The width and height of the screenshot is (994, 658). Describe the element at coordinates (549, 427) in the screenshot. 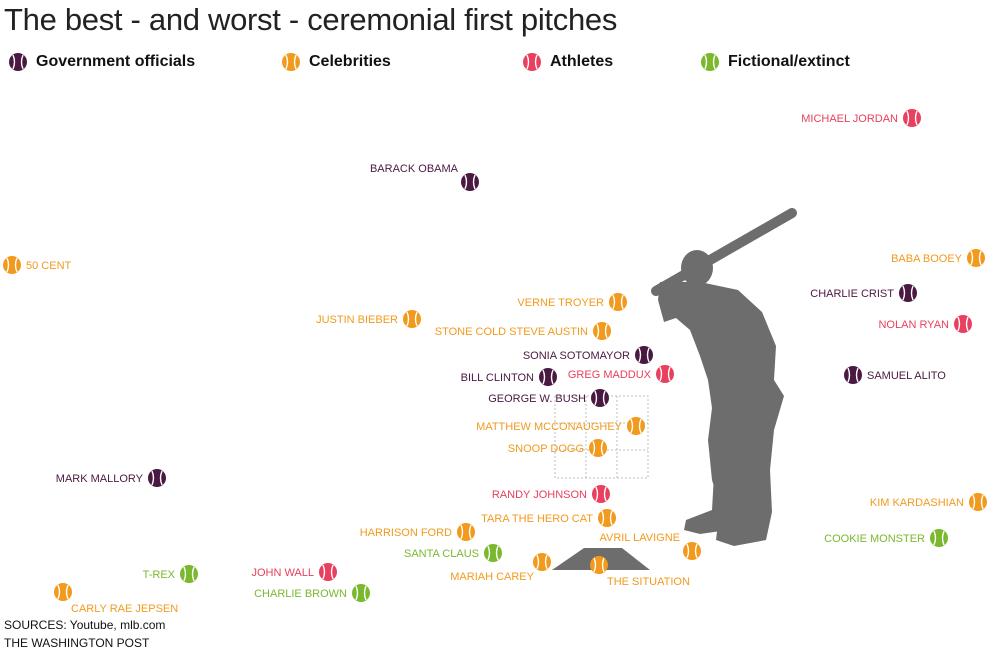

I see `point-label: MATTHEW MCCONAUGHEY` at that location.